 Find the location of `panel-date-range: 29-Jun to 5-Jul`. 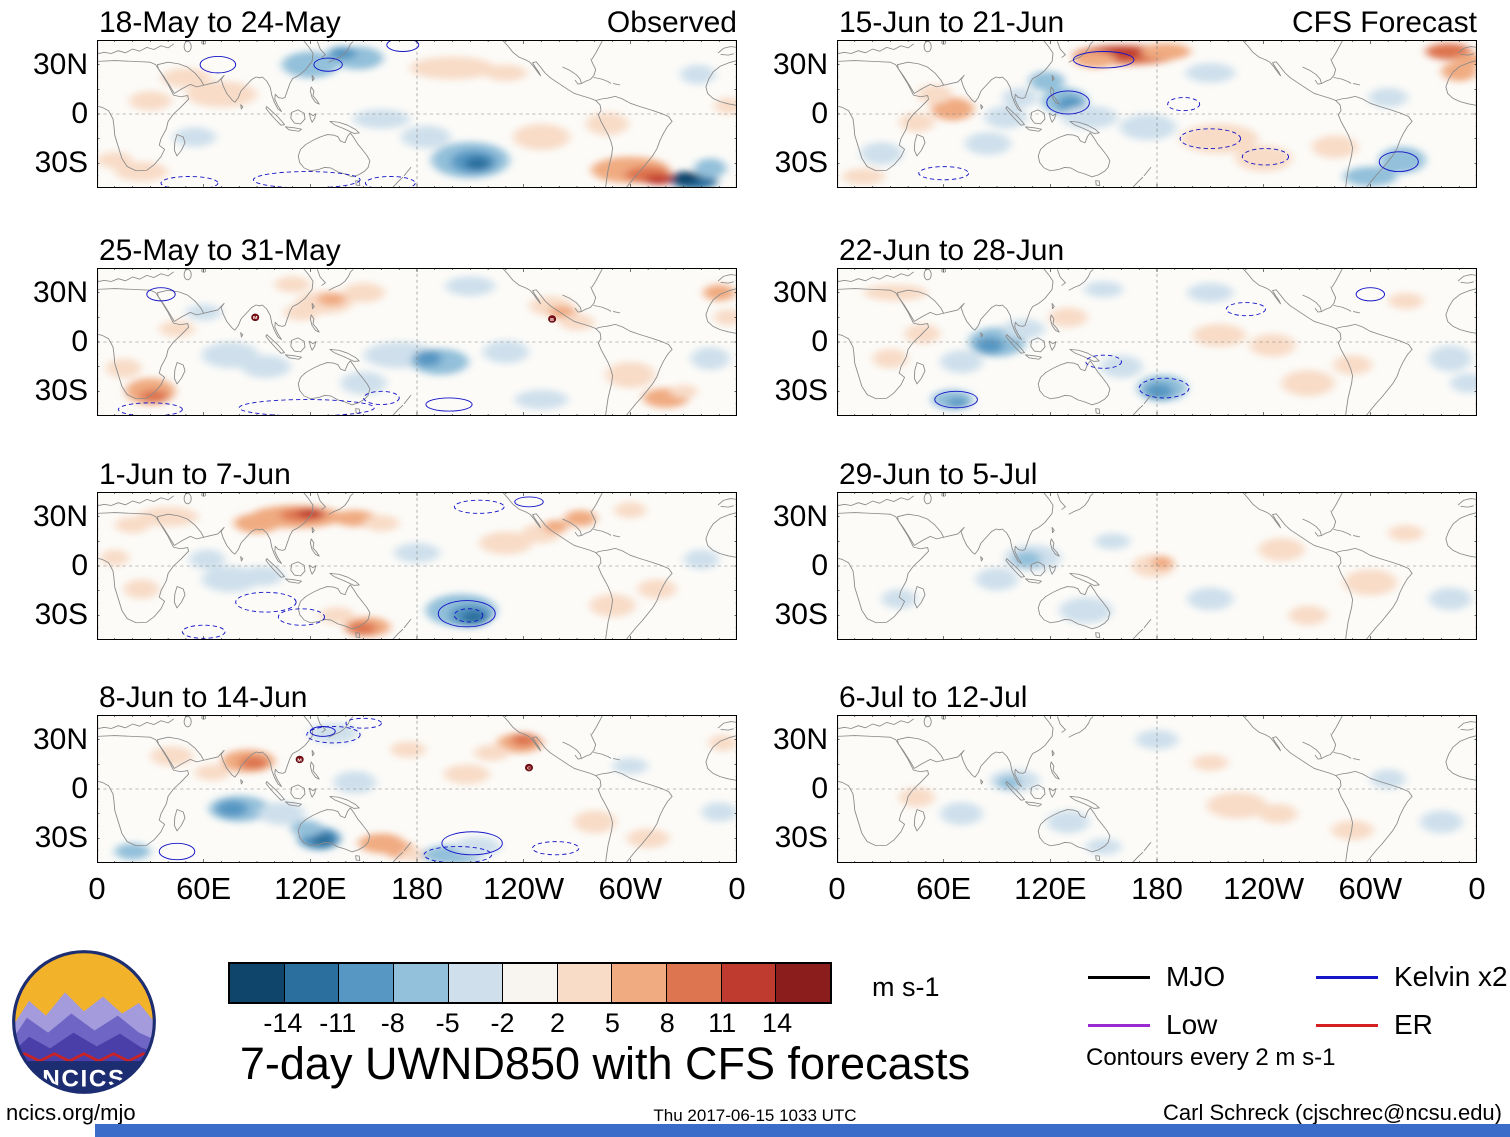

panel-date-range: 29-Jun to 5-Jul is located at coordinates (938, 474).